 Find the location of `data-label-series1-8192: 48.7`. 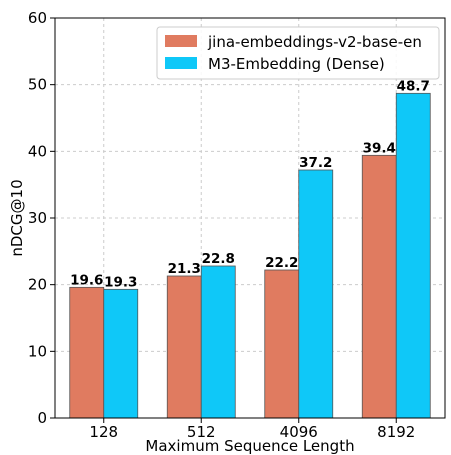

data-label-series1-8192: 48.7 is located at coordinates (413, 86).